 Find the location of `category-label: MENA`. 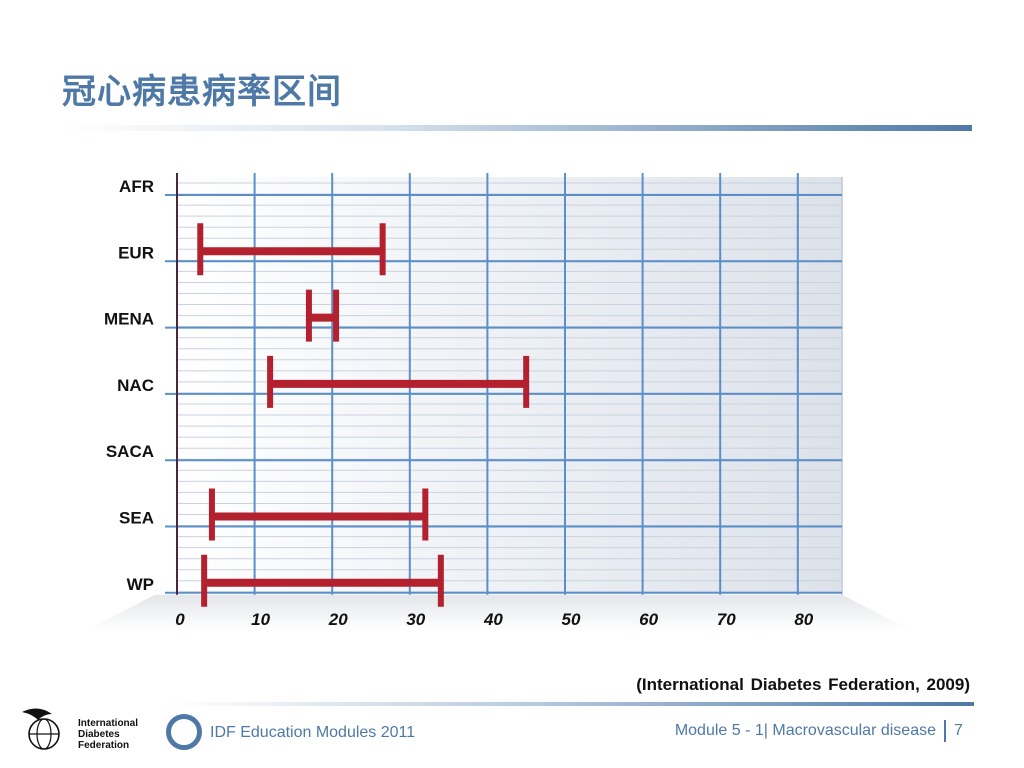

category-label: MENA is located at coordinates (129, 319).